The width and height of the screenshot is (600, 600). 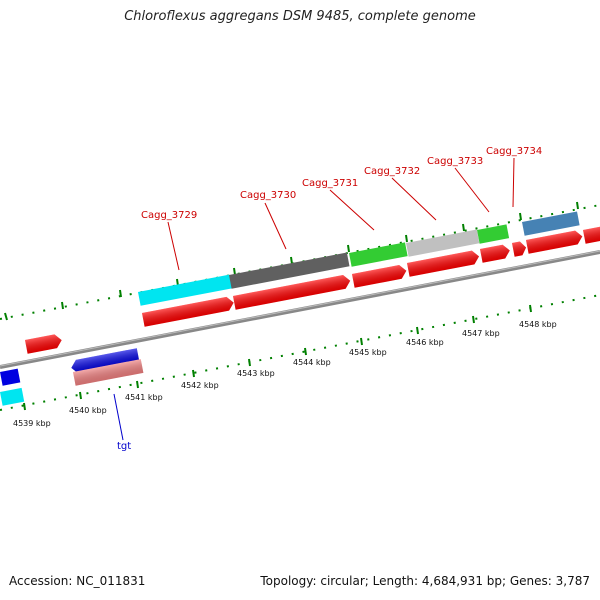 What do you see at coordinates (519, 249) in the screenshot?
I see `gene-Cagg_3734-small` at bounding box center [519, 249].